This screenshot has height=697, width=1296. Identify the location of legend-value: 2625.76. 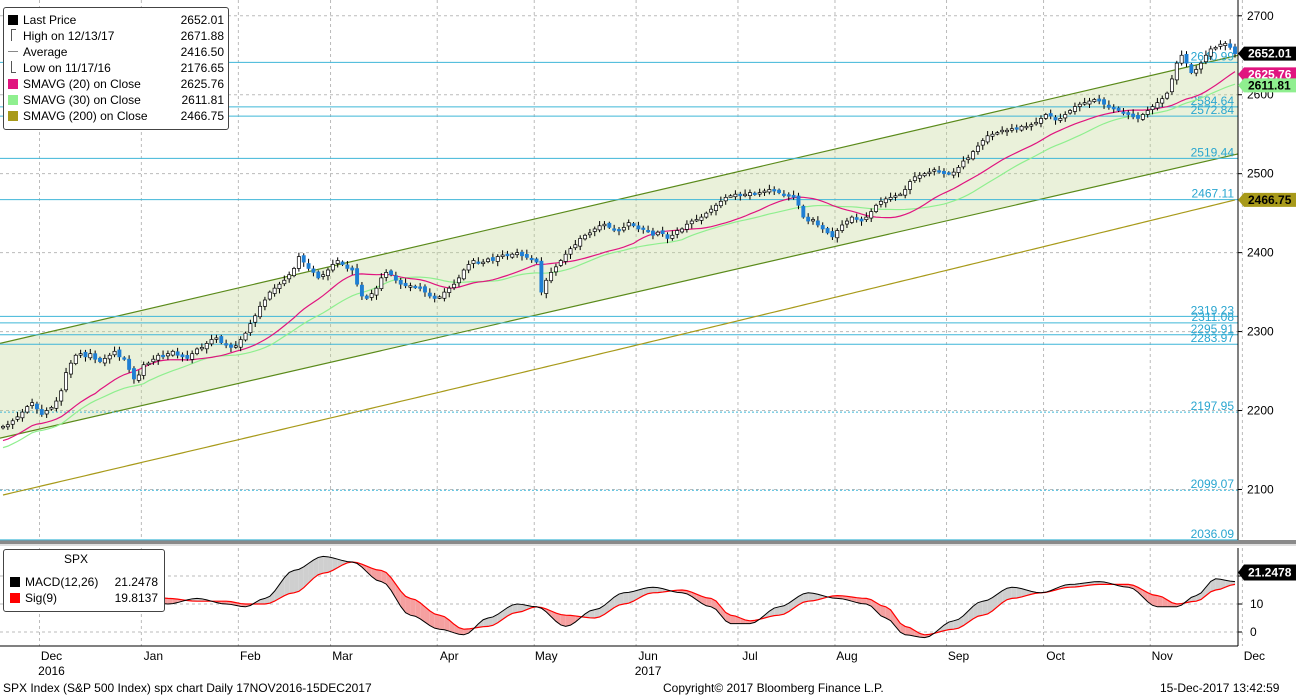
(202, 84).